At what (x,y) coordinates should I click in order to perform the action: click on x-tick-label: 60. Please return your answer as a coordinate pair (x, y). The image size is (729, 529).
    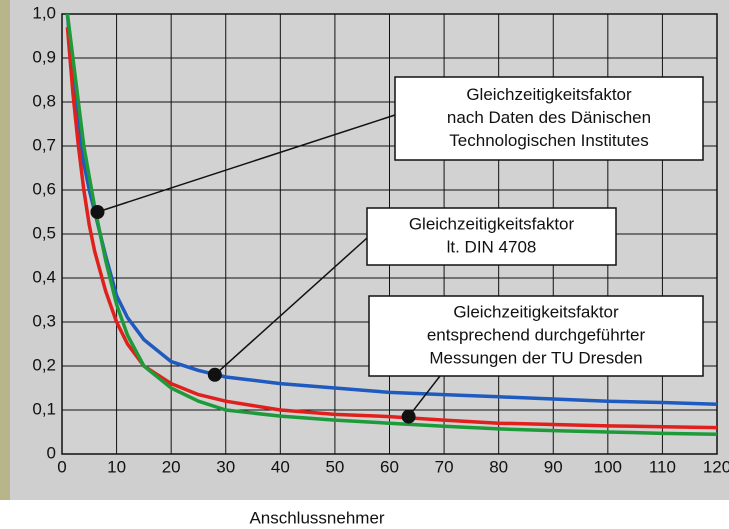
    Looking at the image, I should click on (389, 466).